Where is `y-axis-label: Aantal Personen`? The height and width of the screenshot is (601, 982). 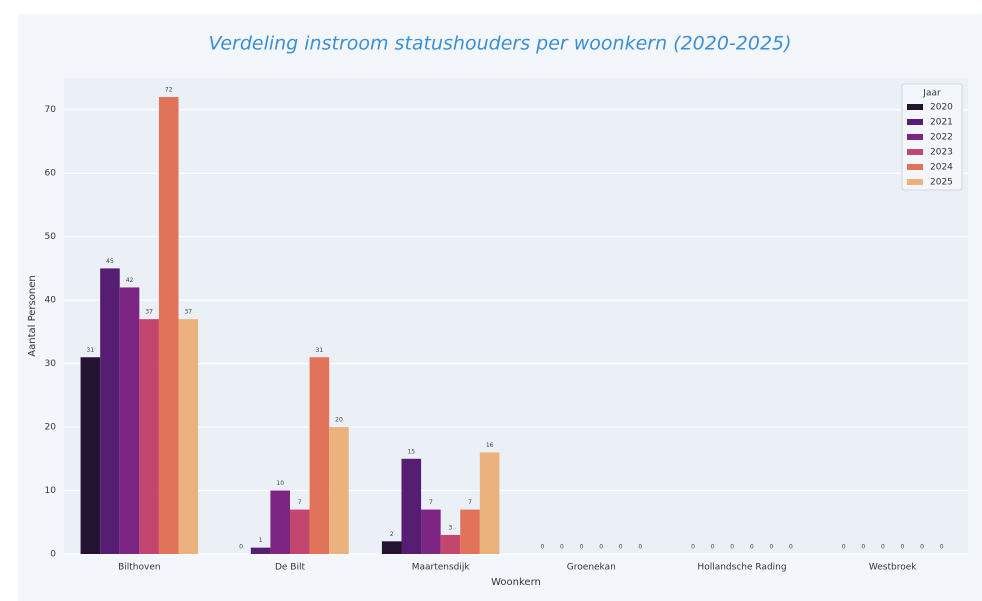
y-axis-label: Aantal Personen is located at coordinates (32, 315).